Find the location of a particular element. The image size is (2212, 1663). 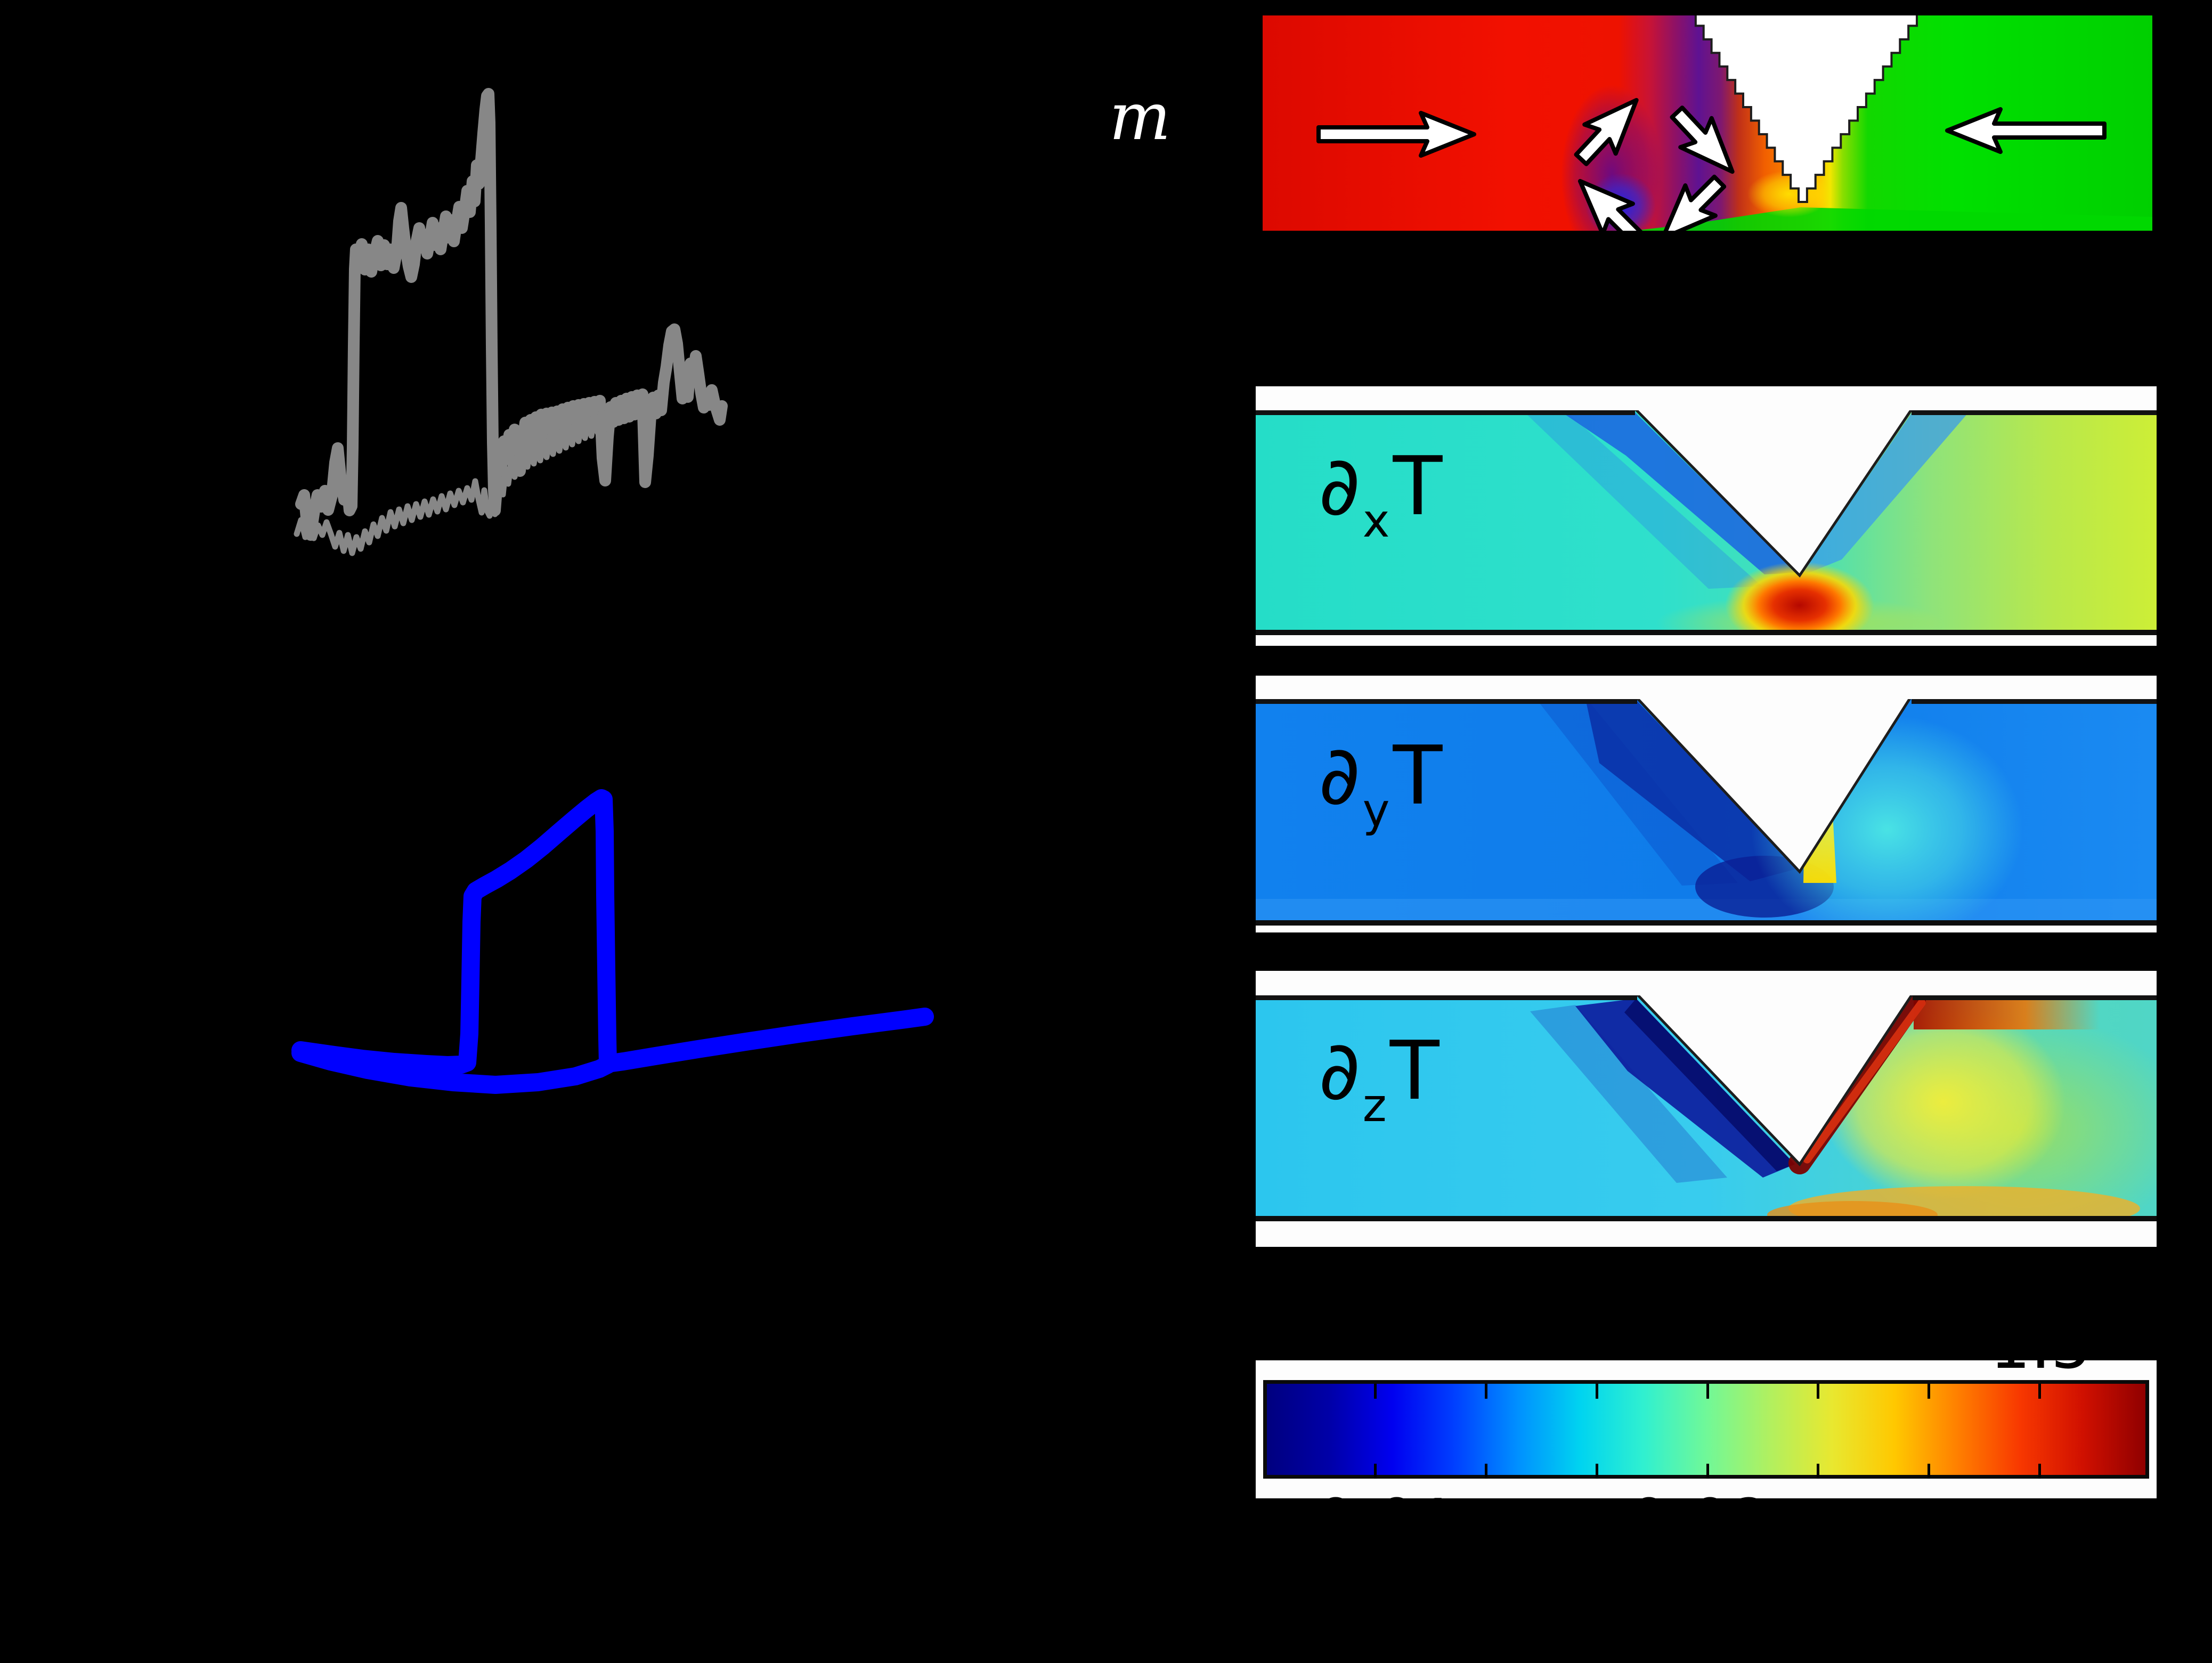

gray-noisy-trace-thick is located at coordinates (511, 314).